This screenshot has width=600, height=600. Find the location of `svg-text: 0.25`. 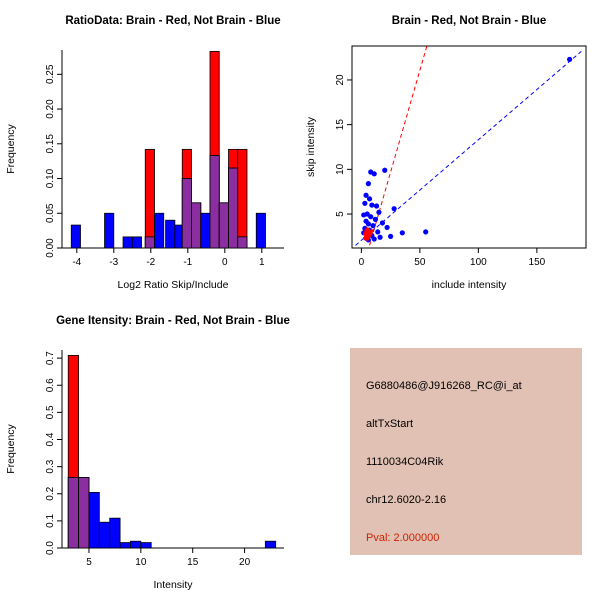

svg-text: 0.25 is located at coordinates (50, 74).